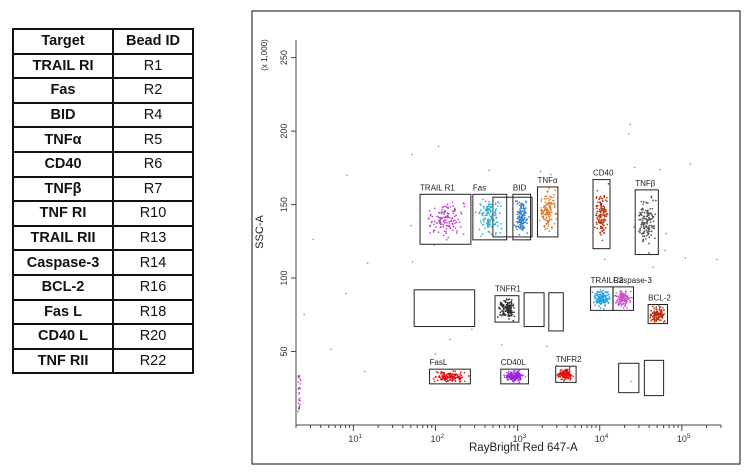  I want to click on column-header-target: Target, so click(63, 41).